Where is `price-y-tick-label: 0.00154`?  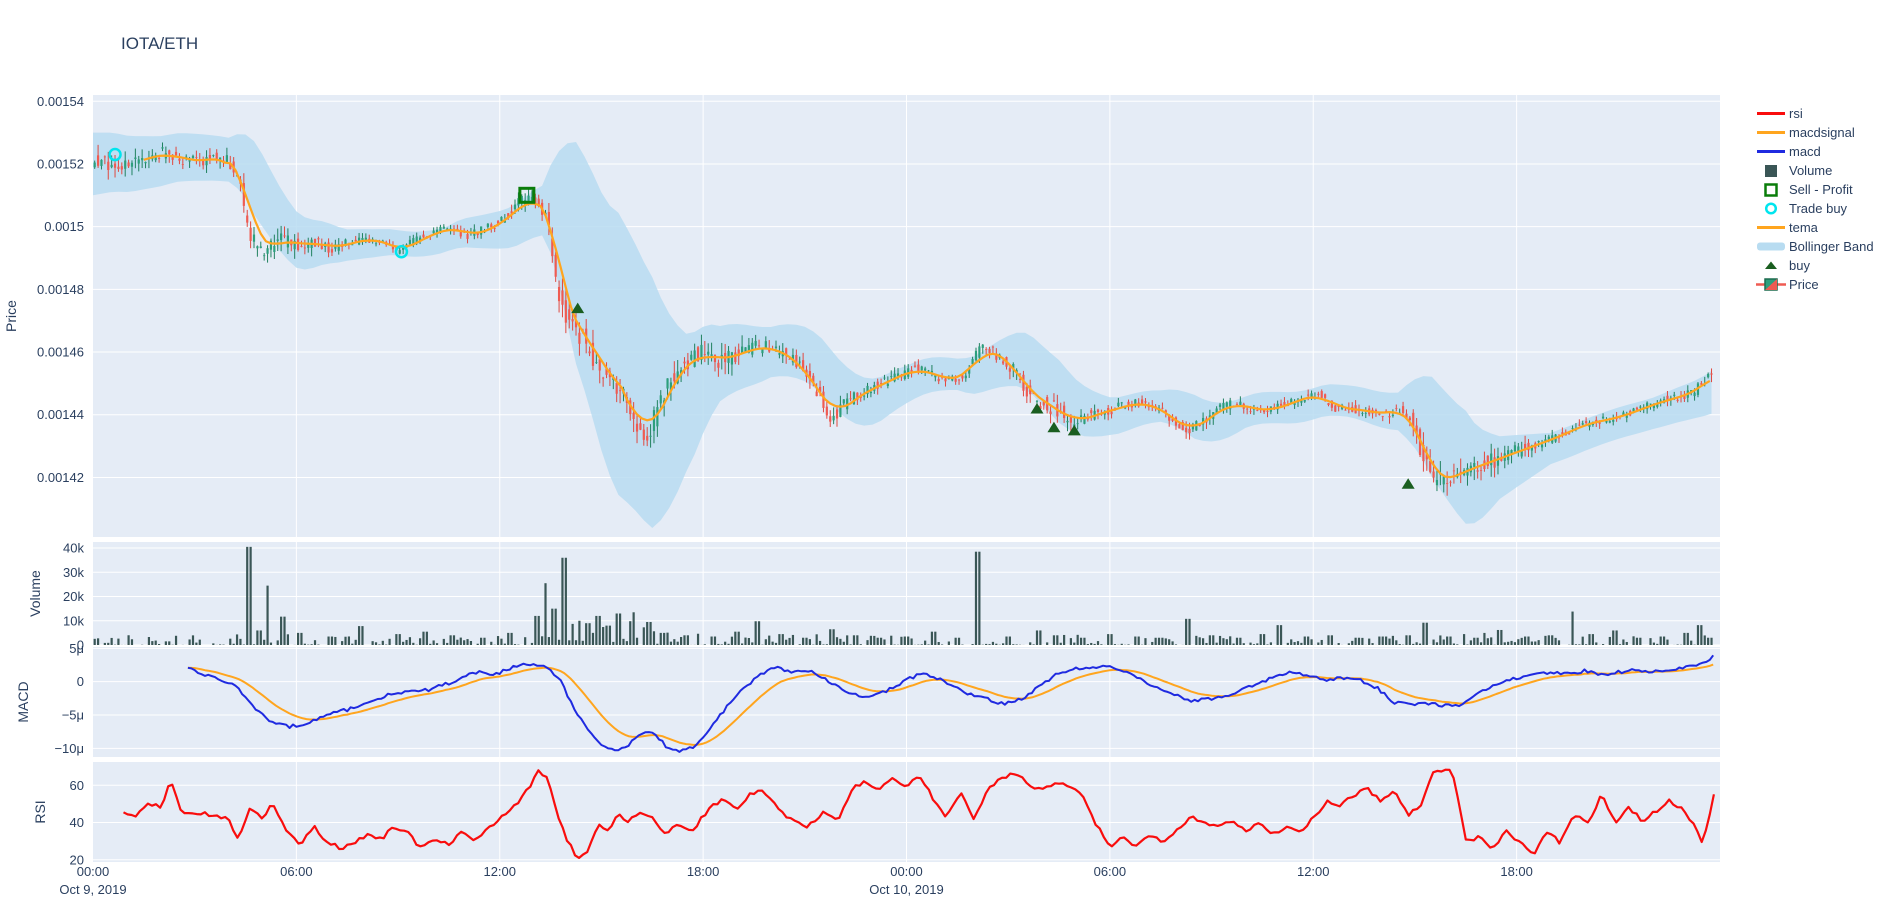 price-y-tick-label: 0.00154 is located at coordinates (60, 101).